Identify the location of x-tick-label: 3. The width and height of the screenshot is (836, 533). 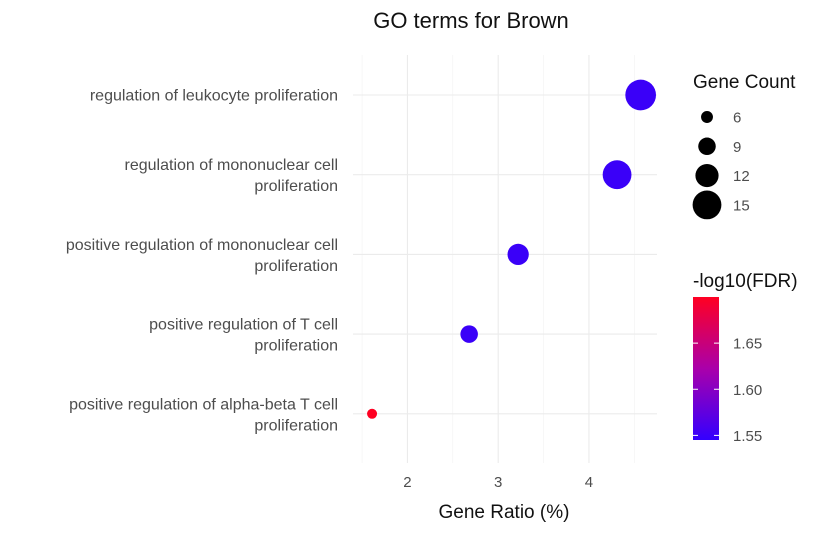
(498, 482).